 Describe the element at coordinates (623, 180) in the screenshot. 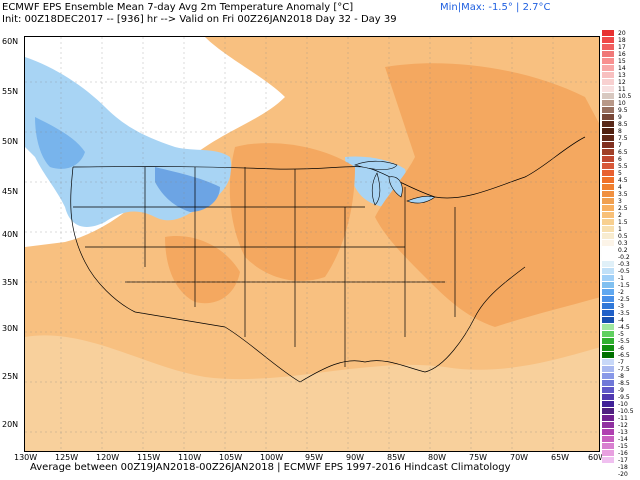

I see `colorbar-label: 4.5` at that location.